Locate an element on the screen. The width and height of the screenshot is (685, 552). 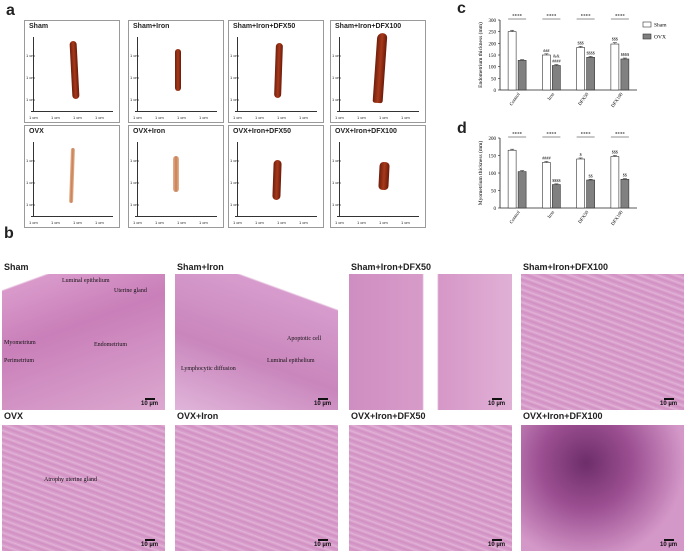
photo-tile-5: OVX 1 cm 1 cm 1 cm 1 cm 1 cm 1 cm 1 cm is located at coordinates (72, 176).